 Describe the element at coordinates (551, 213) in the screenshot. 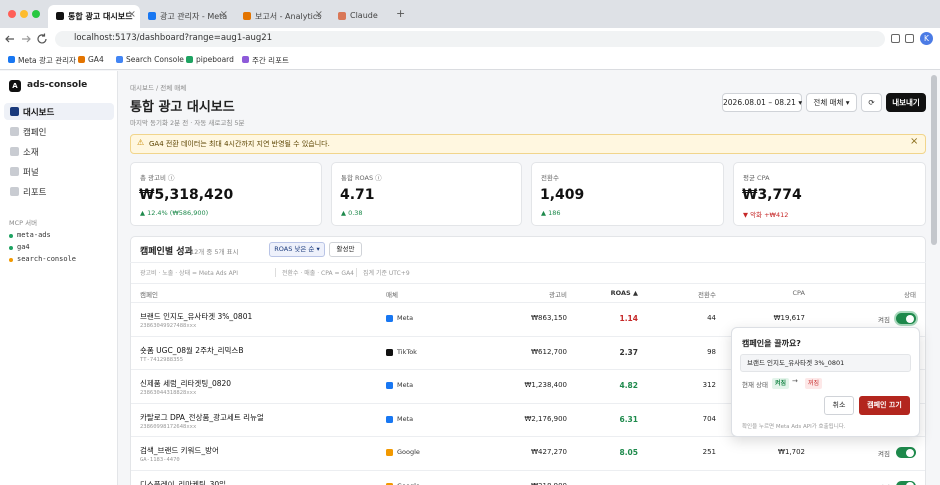

I see `kpi-delta: ▲ 186` at that location.